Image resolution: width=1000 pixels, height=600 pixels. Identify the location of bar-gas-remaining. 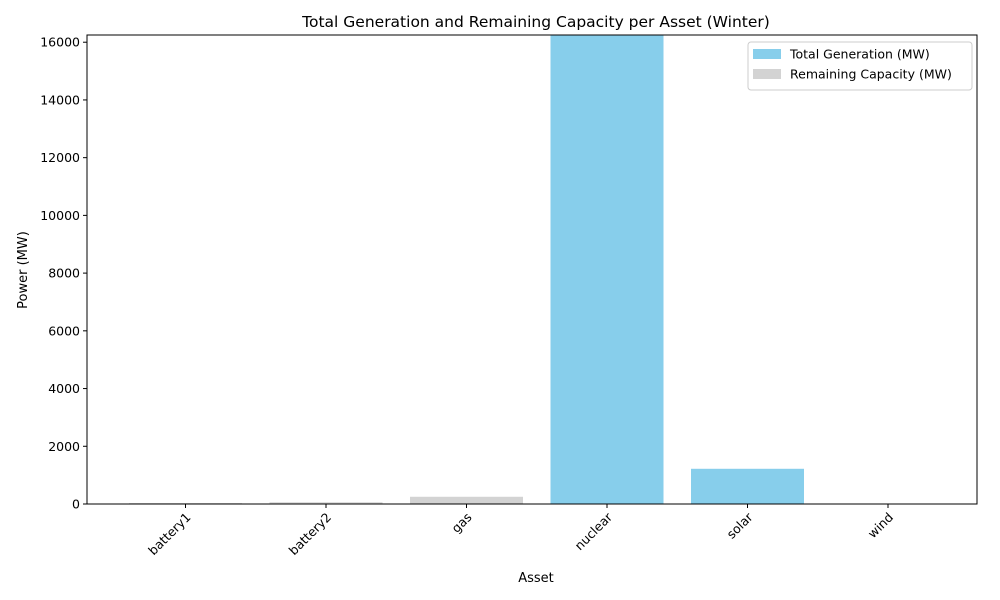
(466, 500).